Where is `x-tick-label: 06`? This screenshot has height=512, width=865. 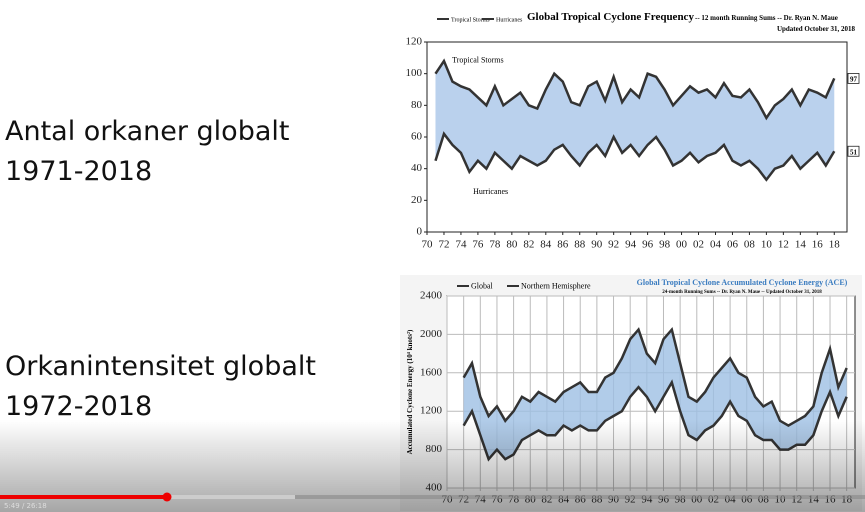 x-tick-label: 06 is located at coordinates (733, 245).